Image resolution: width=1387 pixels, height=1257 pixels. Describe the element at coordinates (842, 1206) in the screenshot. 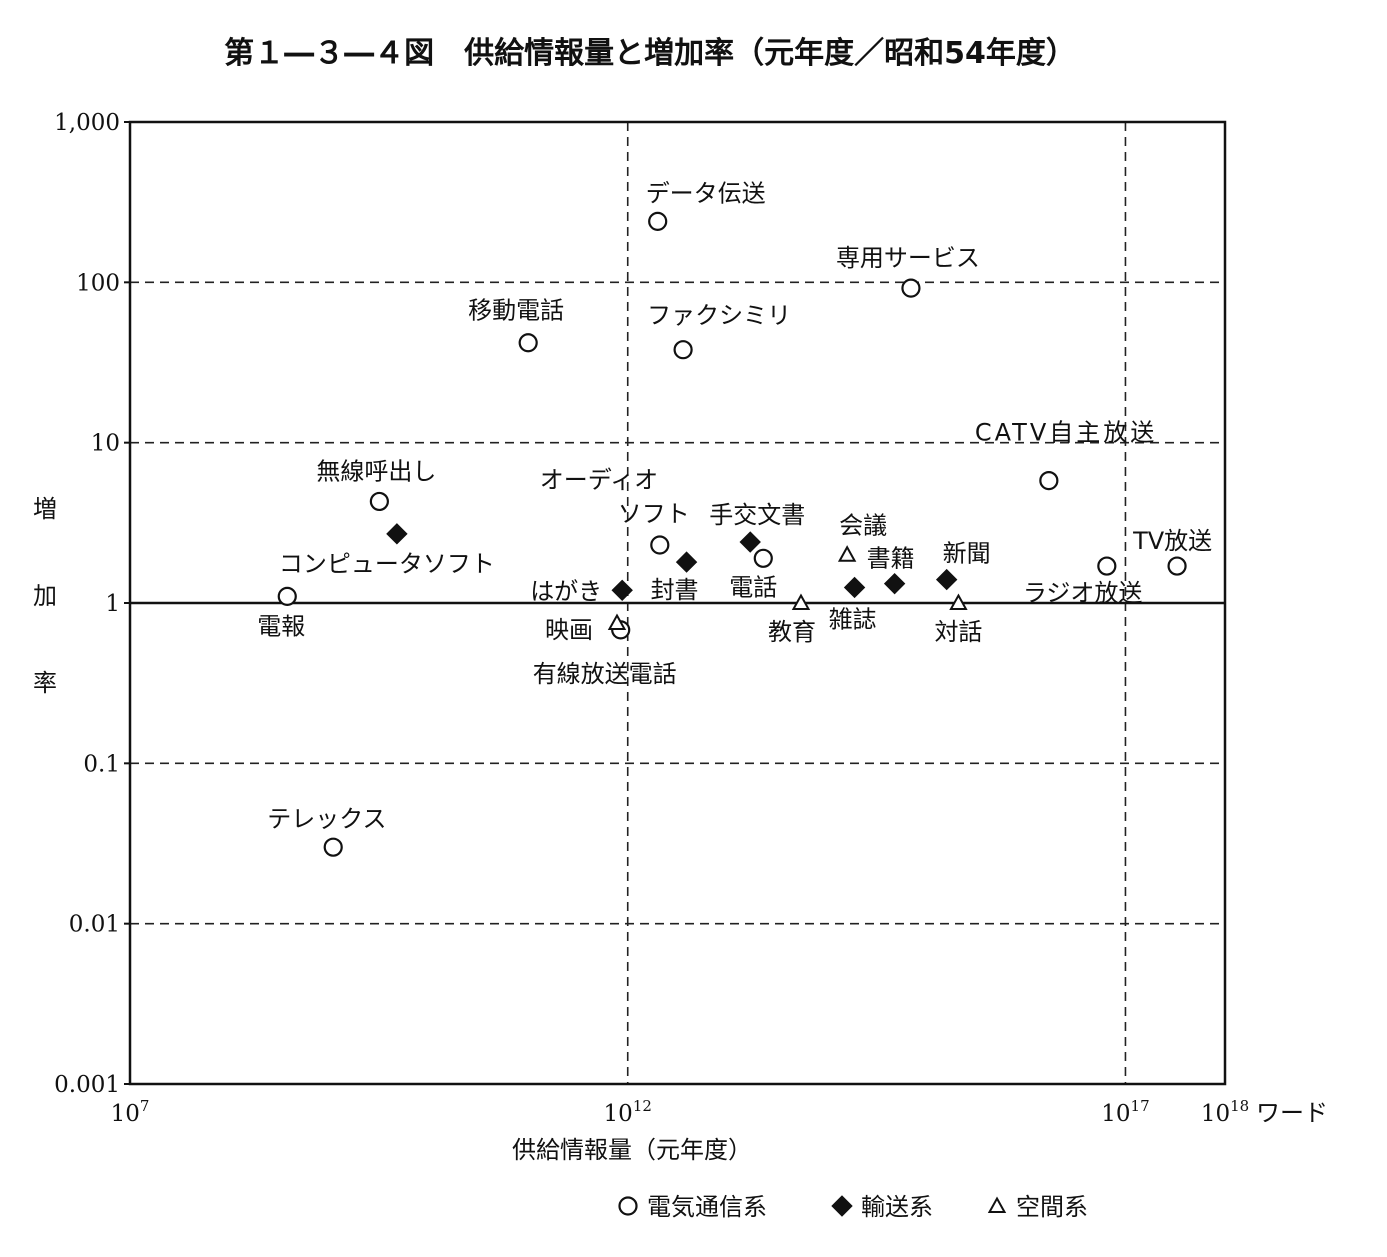

I see `legend-marker-diamond` at that location.